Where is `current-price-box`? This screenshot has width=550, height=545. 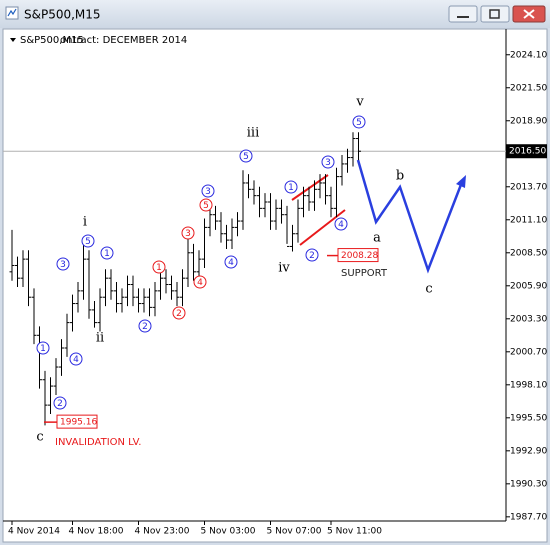
current-price-box is located at coordinates (526, 151).